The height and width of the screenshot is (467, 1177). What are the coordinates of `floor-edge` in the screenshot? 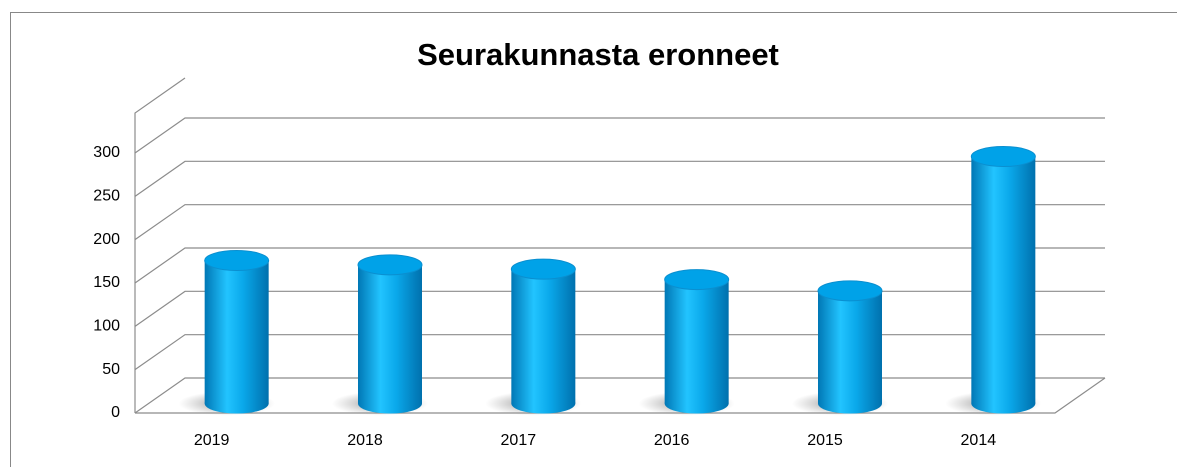 It's located at (620, 395).